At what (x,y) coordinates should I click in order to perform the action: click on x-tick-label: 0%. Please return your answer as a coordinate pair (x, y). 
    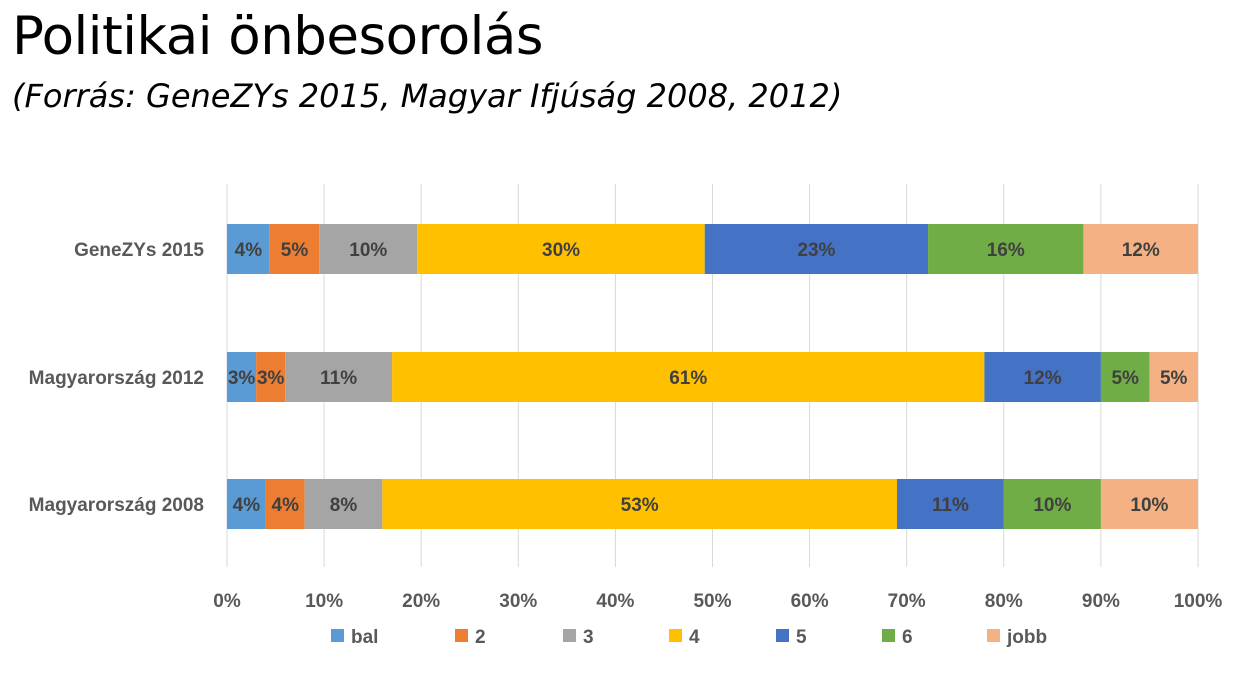
    Looking at the image, I should click on (227, 601).